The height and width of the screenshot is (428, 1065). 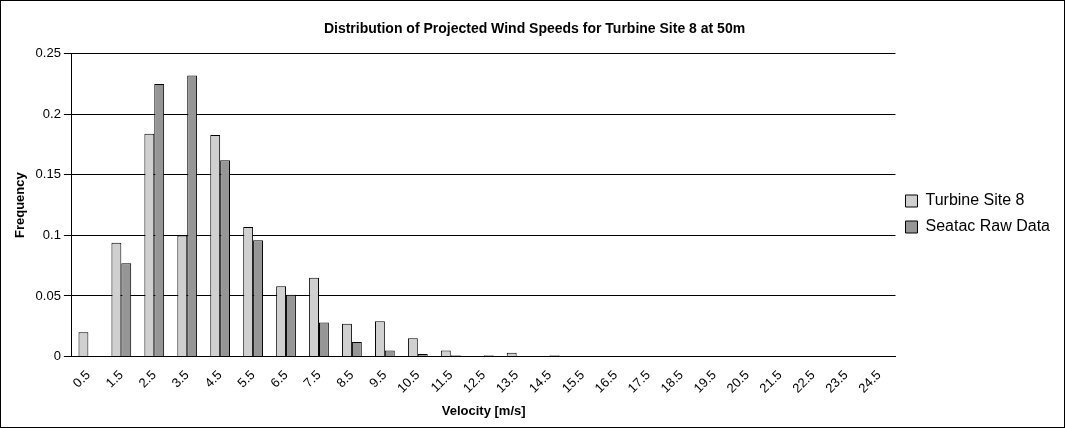 I want to click on y-tick-label: 0.15, so click(x=48, y=174).